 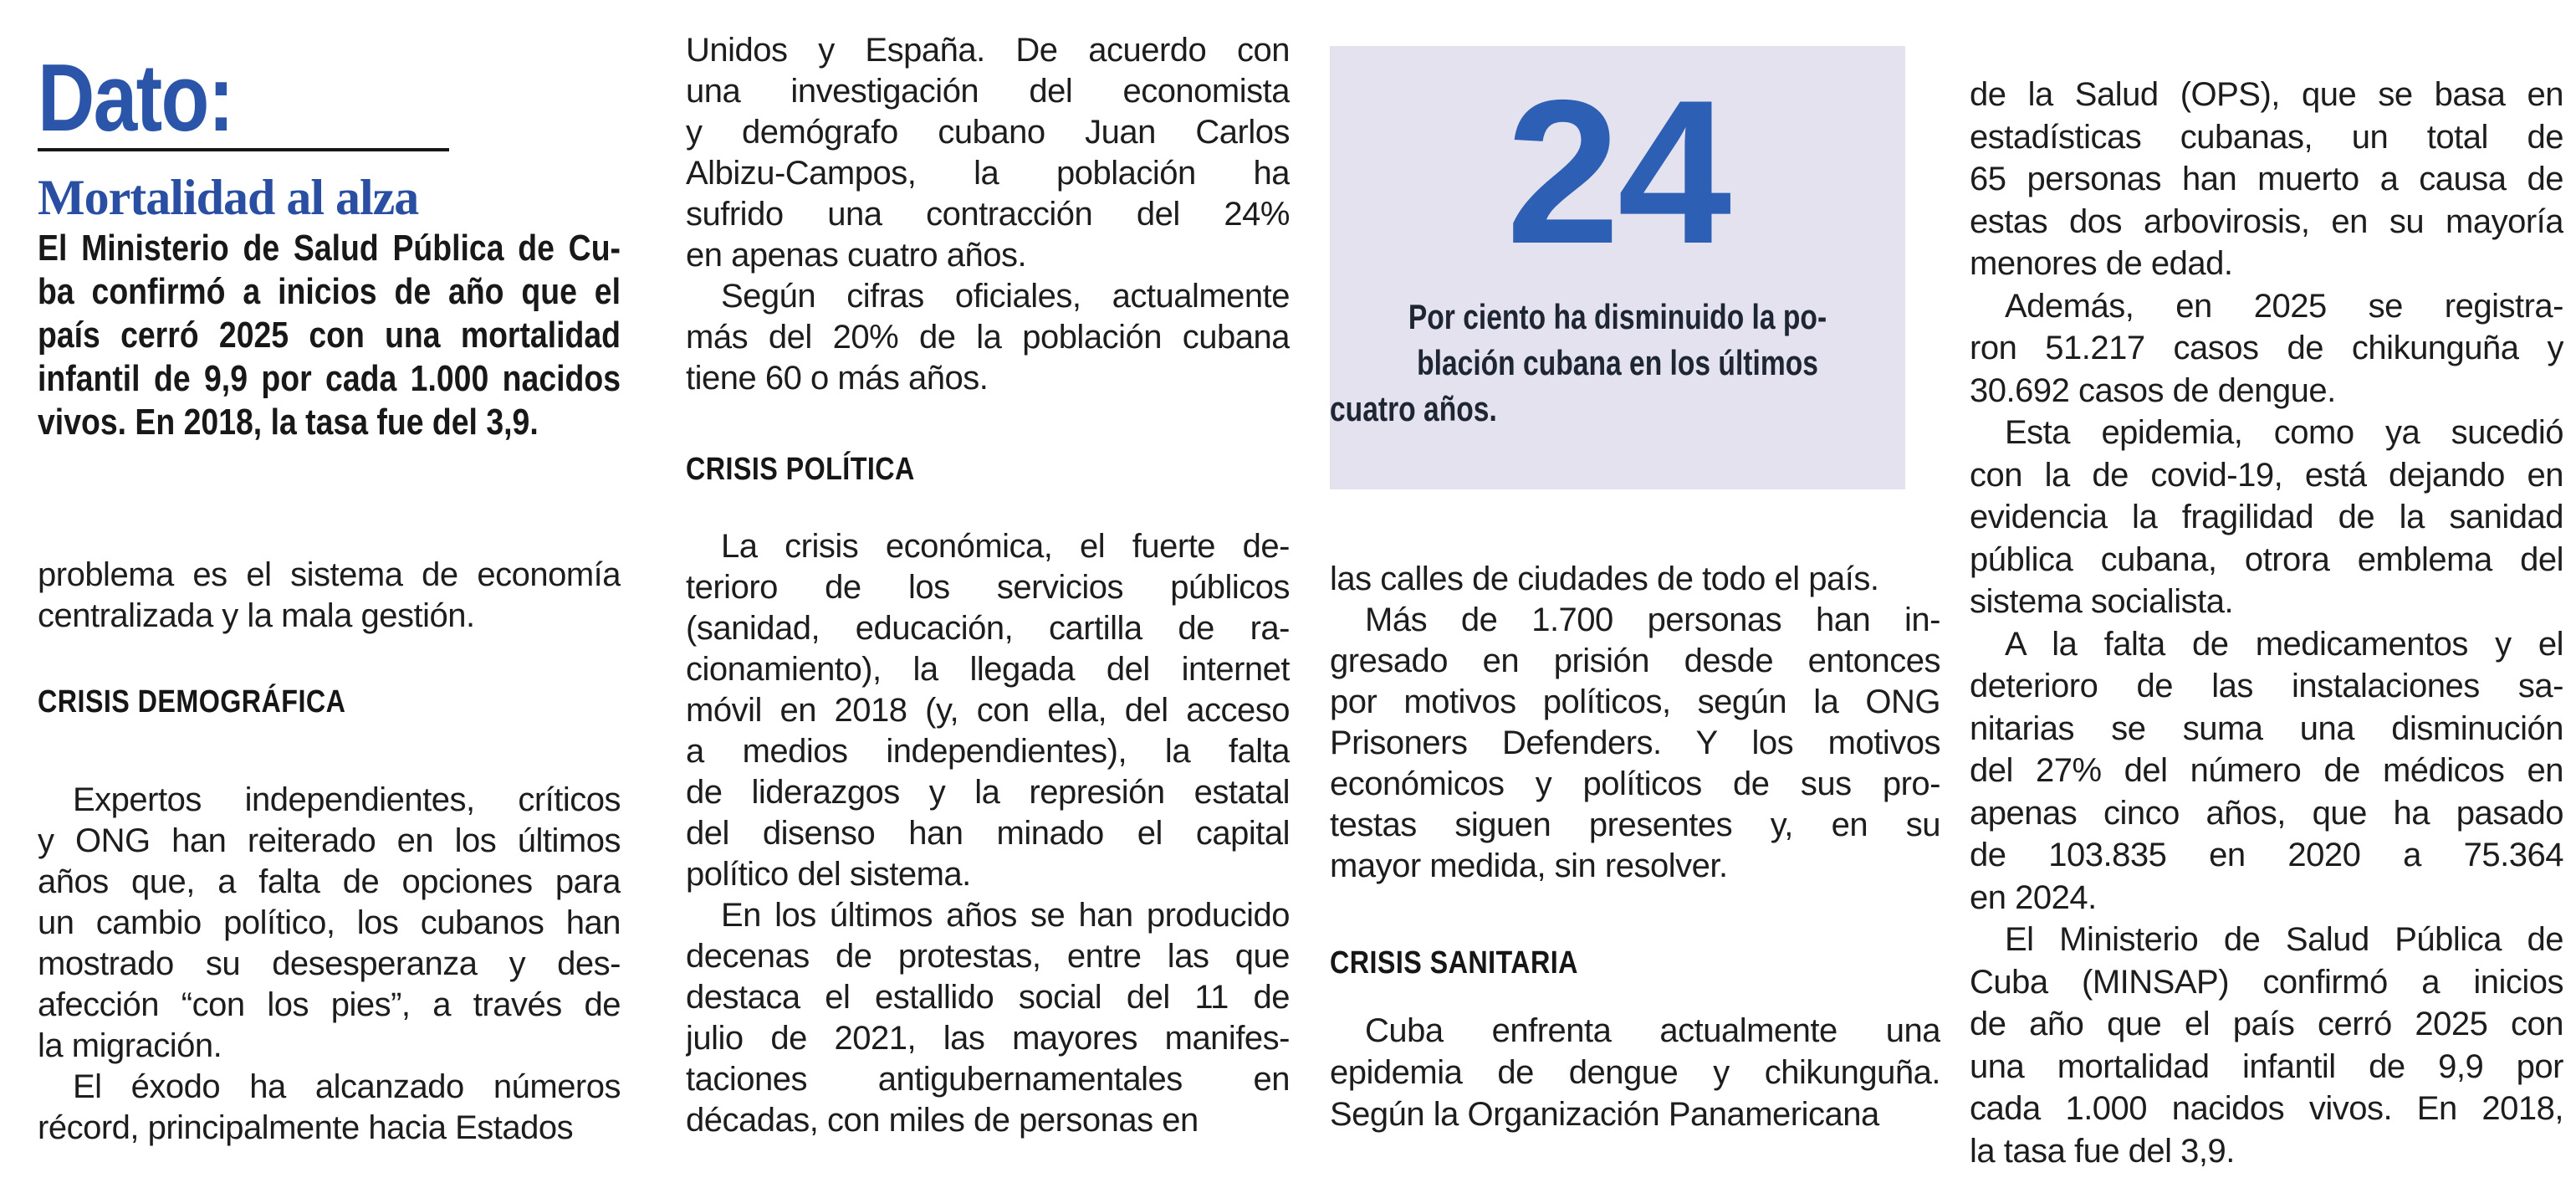 What do you see at coordinates (347, 799) in the screenshot?
I see `text-line: Expertos independientes, críticos` at bounding box center [347, 799].